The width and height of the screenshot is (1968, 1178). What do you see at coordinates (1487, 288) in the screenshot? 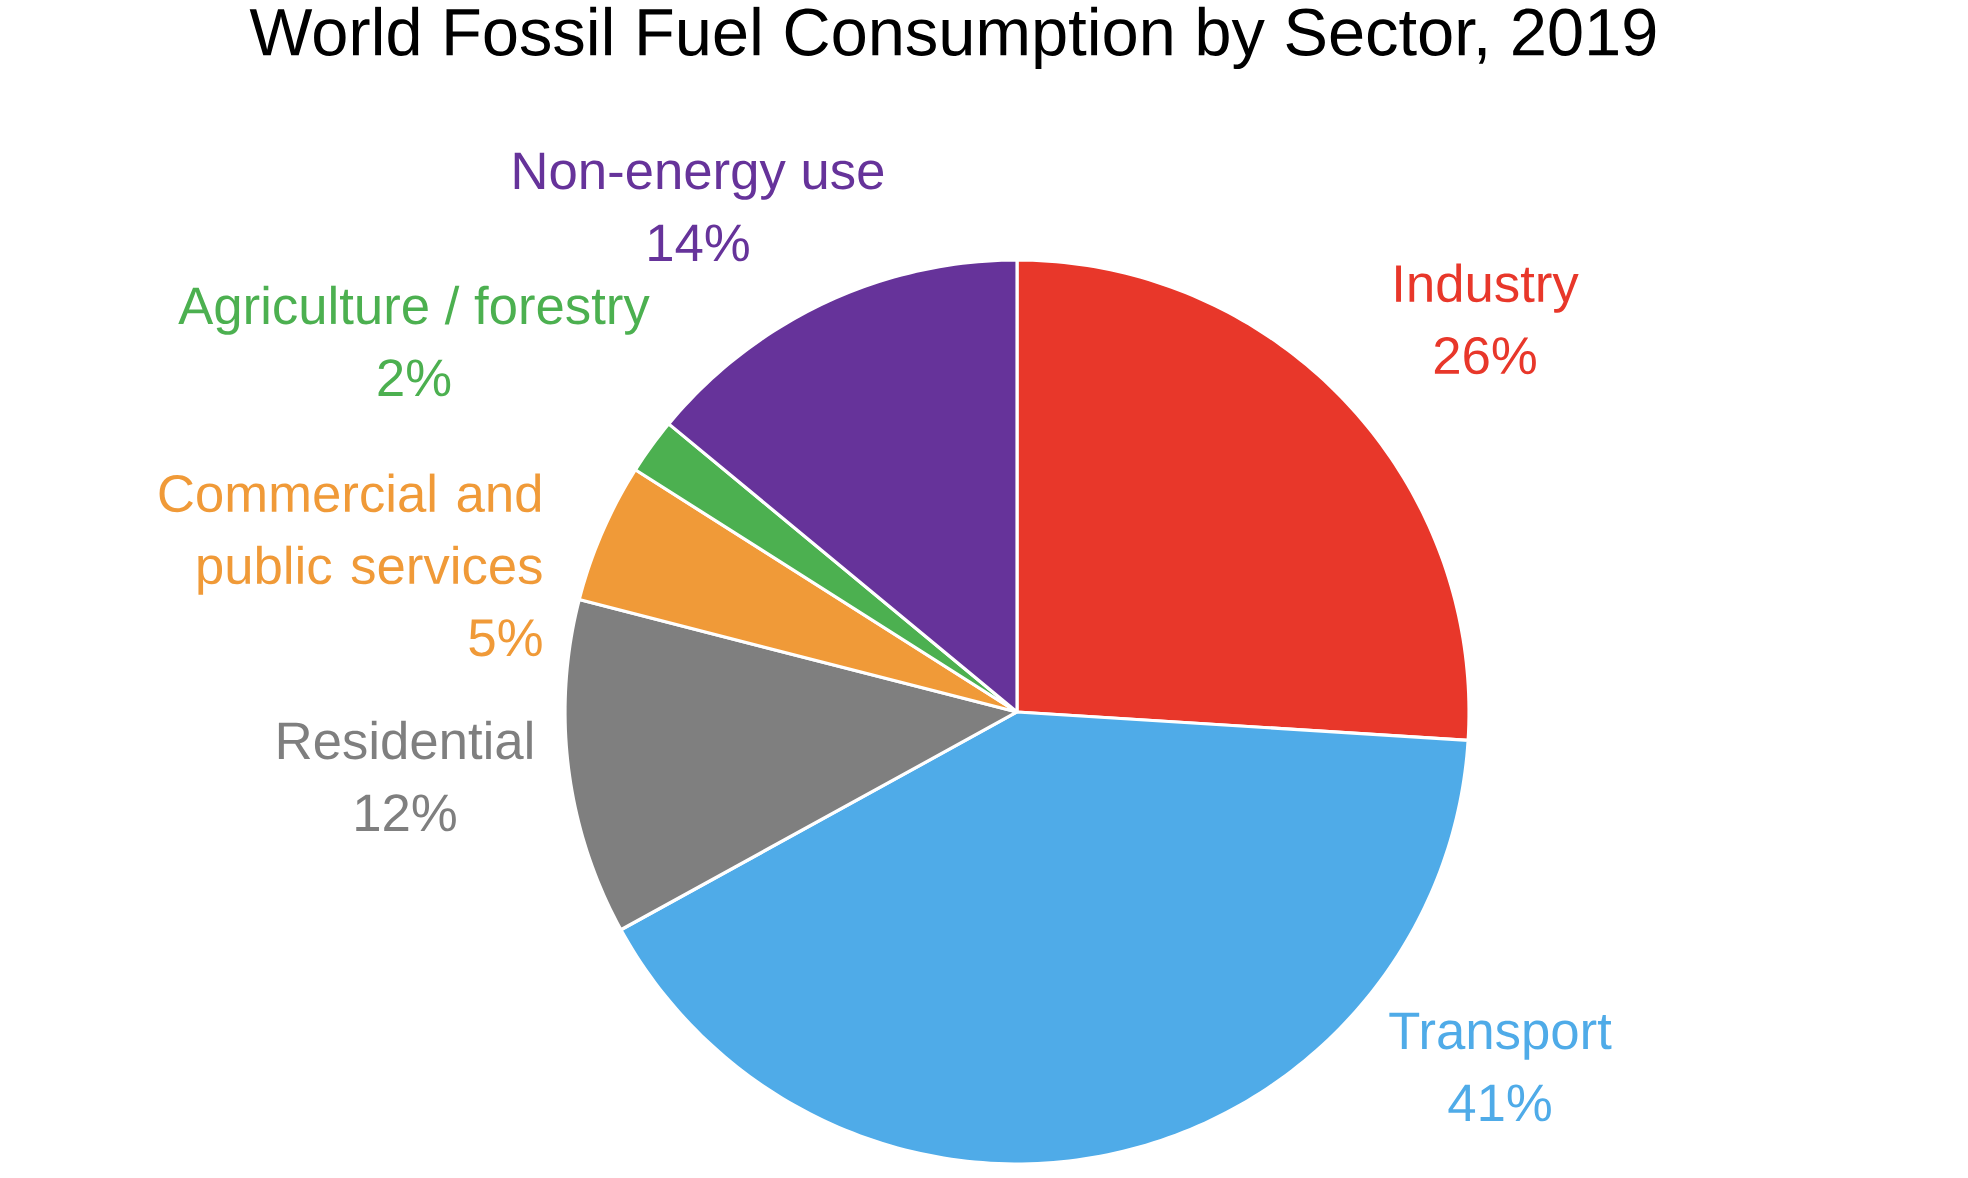
I see `slice-label: Industry` at bounding box center [1487, 288].